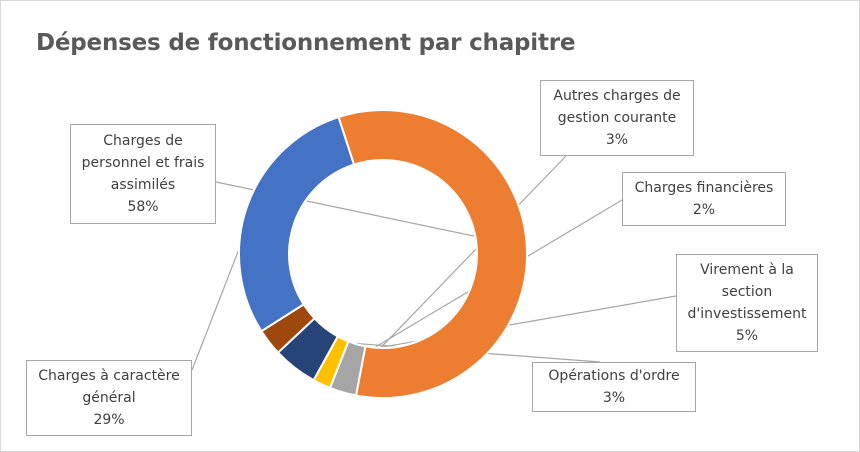 The width and height of the screenshot is (860, 452). What do you see at coordinates (704, 210) in the screenshot?
I see `label-financieres-percent: 2%` at bounding box center [704, 210].